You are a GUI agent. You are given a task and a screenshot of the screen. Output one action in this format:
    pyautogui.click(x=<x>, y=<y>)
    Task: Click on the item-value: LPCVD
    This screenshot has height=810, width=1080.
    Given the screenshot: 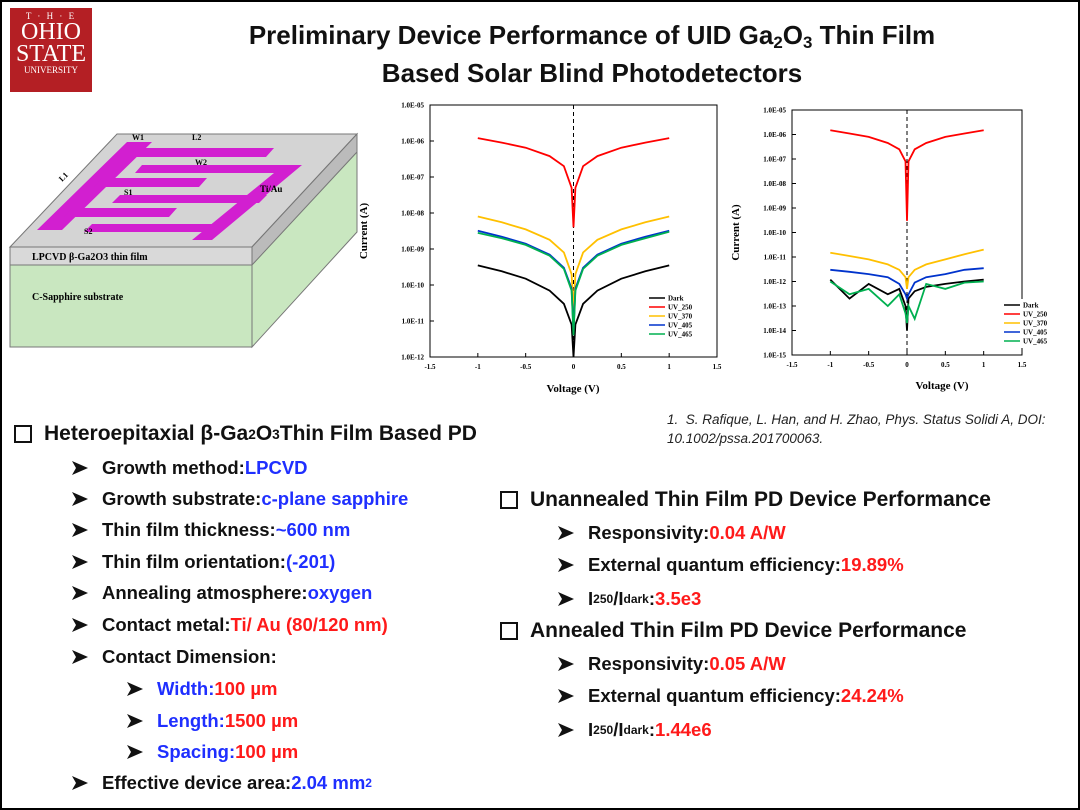 What is the action you would take?
    pyautogui.click(x=276, y=467)
    